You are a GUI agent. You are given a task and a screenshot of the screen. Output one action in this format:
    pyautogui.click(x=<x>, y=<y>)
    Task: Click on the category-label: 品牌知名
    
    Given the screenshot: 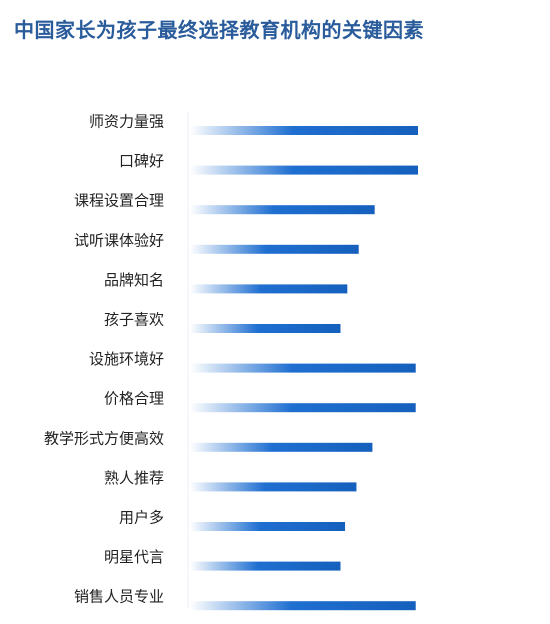 What is the action you would take?
    pyautogui.click(x=134, y=280)
    